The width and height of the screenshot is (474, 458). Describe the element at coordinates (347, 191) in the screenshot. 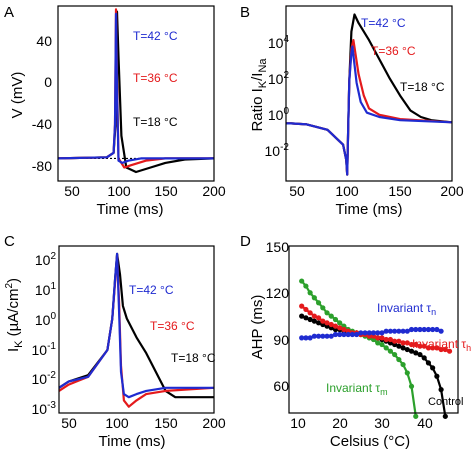

I see `panel-b-xtick-100: 100` at that location.